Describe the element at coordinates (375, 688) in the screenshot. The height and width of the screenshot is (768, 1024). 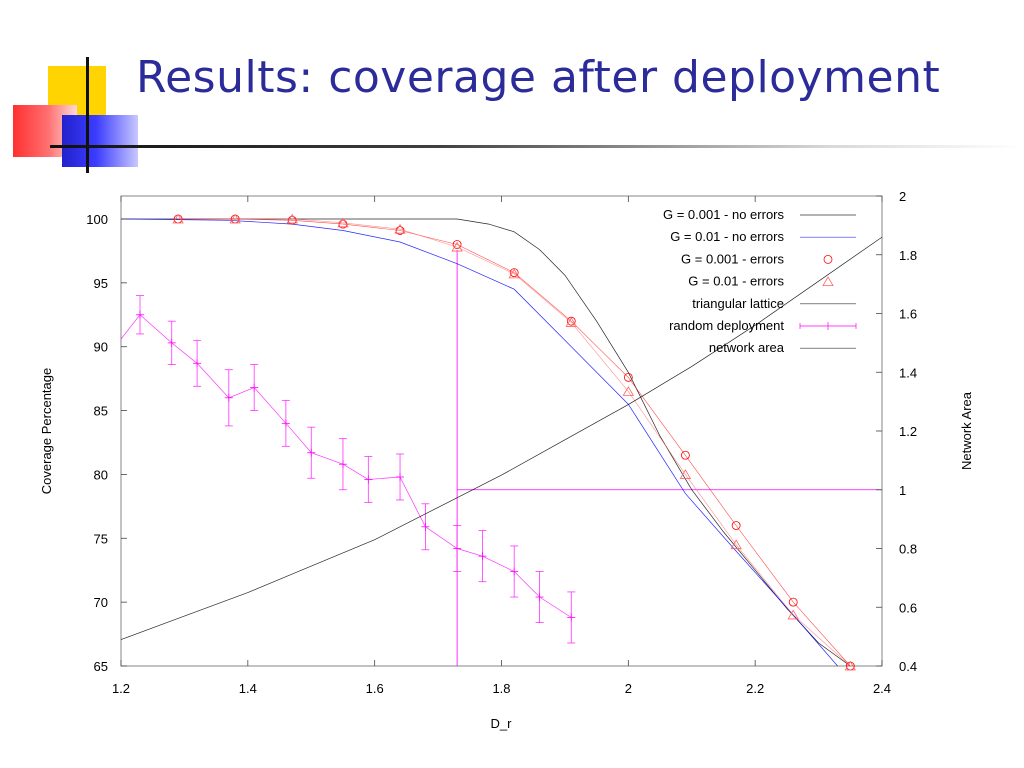
I see `x-tick-label: 1.6` at that location.